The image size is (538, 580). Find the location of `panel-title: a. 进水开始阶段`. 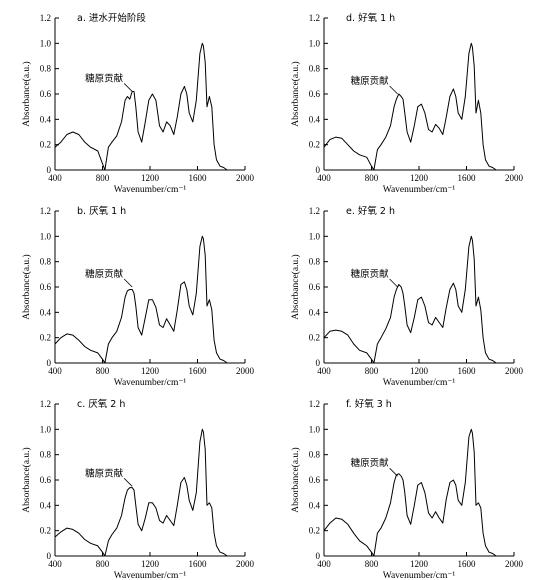

panel-title: a. 进水开始阶段 is located at coordinates (111, 18).